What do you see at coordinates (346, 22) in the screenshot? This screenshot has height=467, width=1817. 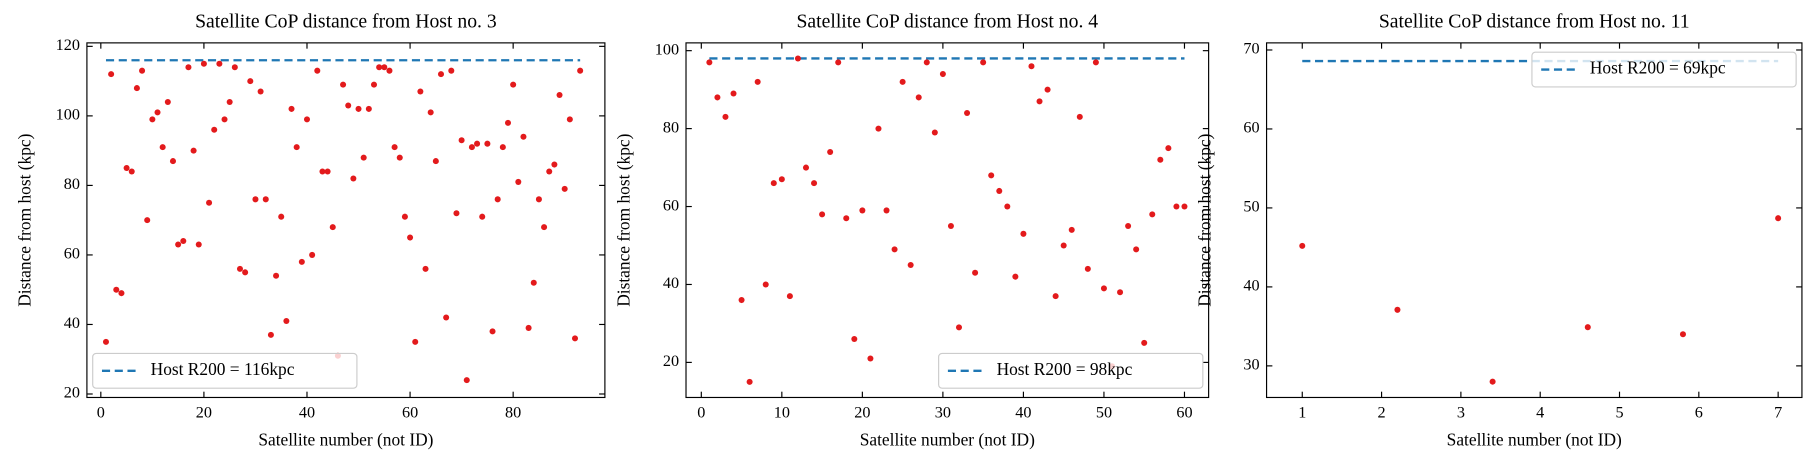 I see `chart-title: Satellite CoP distance from Host no. 3` at bounding box center [346, 22].